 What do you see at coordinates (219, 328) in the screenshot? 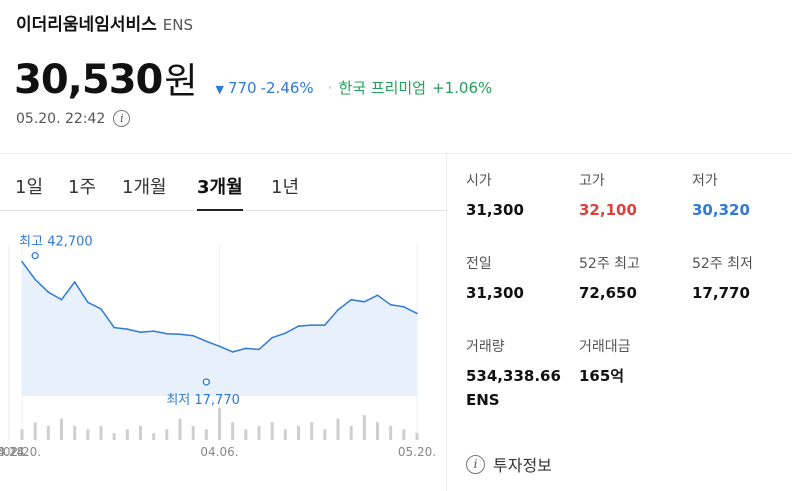
I see `price-area` at bounding box center [219, 328].